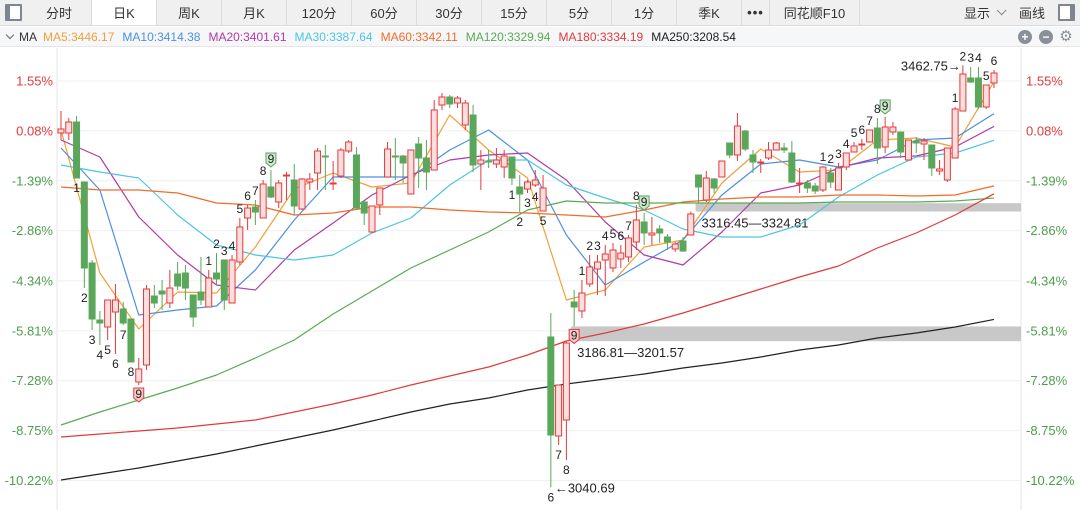 Image resolution: width=1080 pixels, height=510 pixels. Describe the element at coordinates (76, 188) in the screenshot. I see `td-count-label: 1` at that location.